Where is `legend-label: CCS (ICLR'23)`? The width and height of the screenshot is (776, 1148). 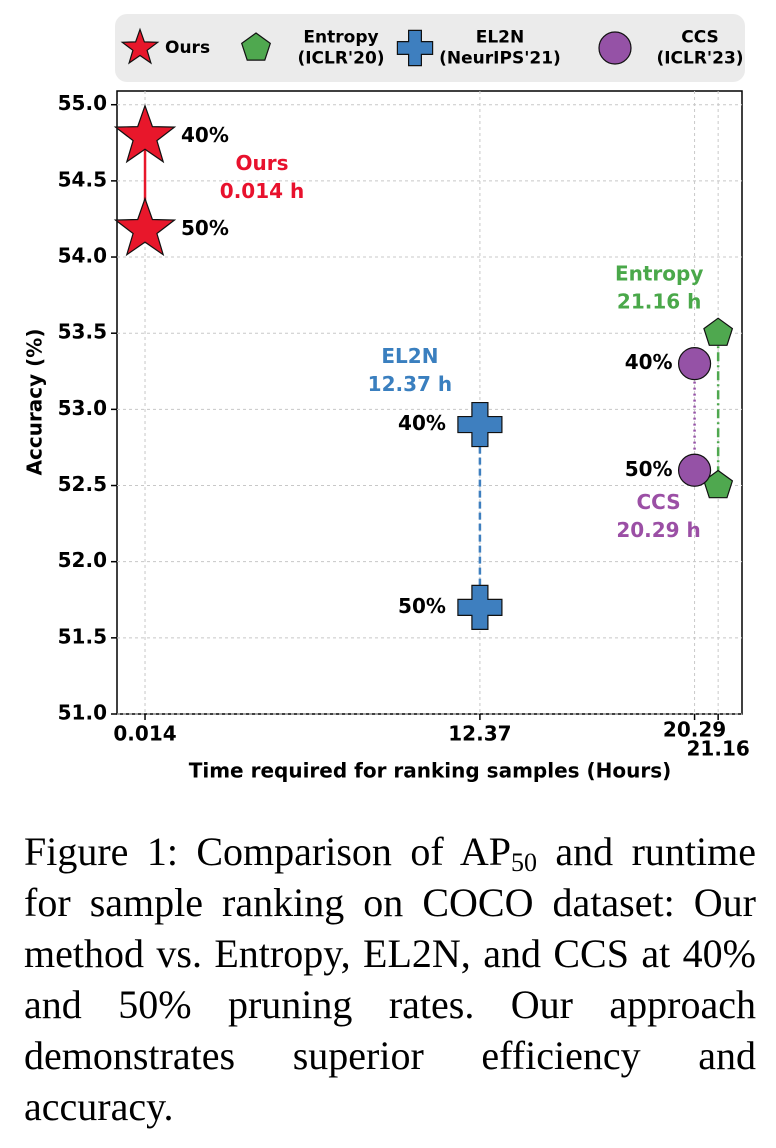
legend-label: CCS (ICLR'23) is located at coordinates (699, 48).